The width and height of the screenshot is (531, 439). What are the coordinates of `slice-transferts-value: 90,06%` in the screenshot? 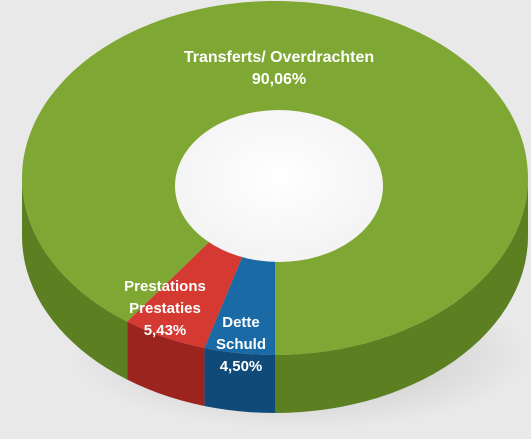 It's located at (279, 79).